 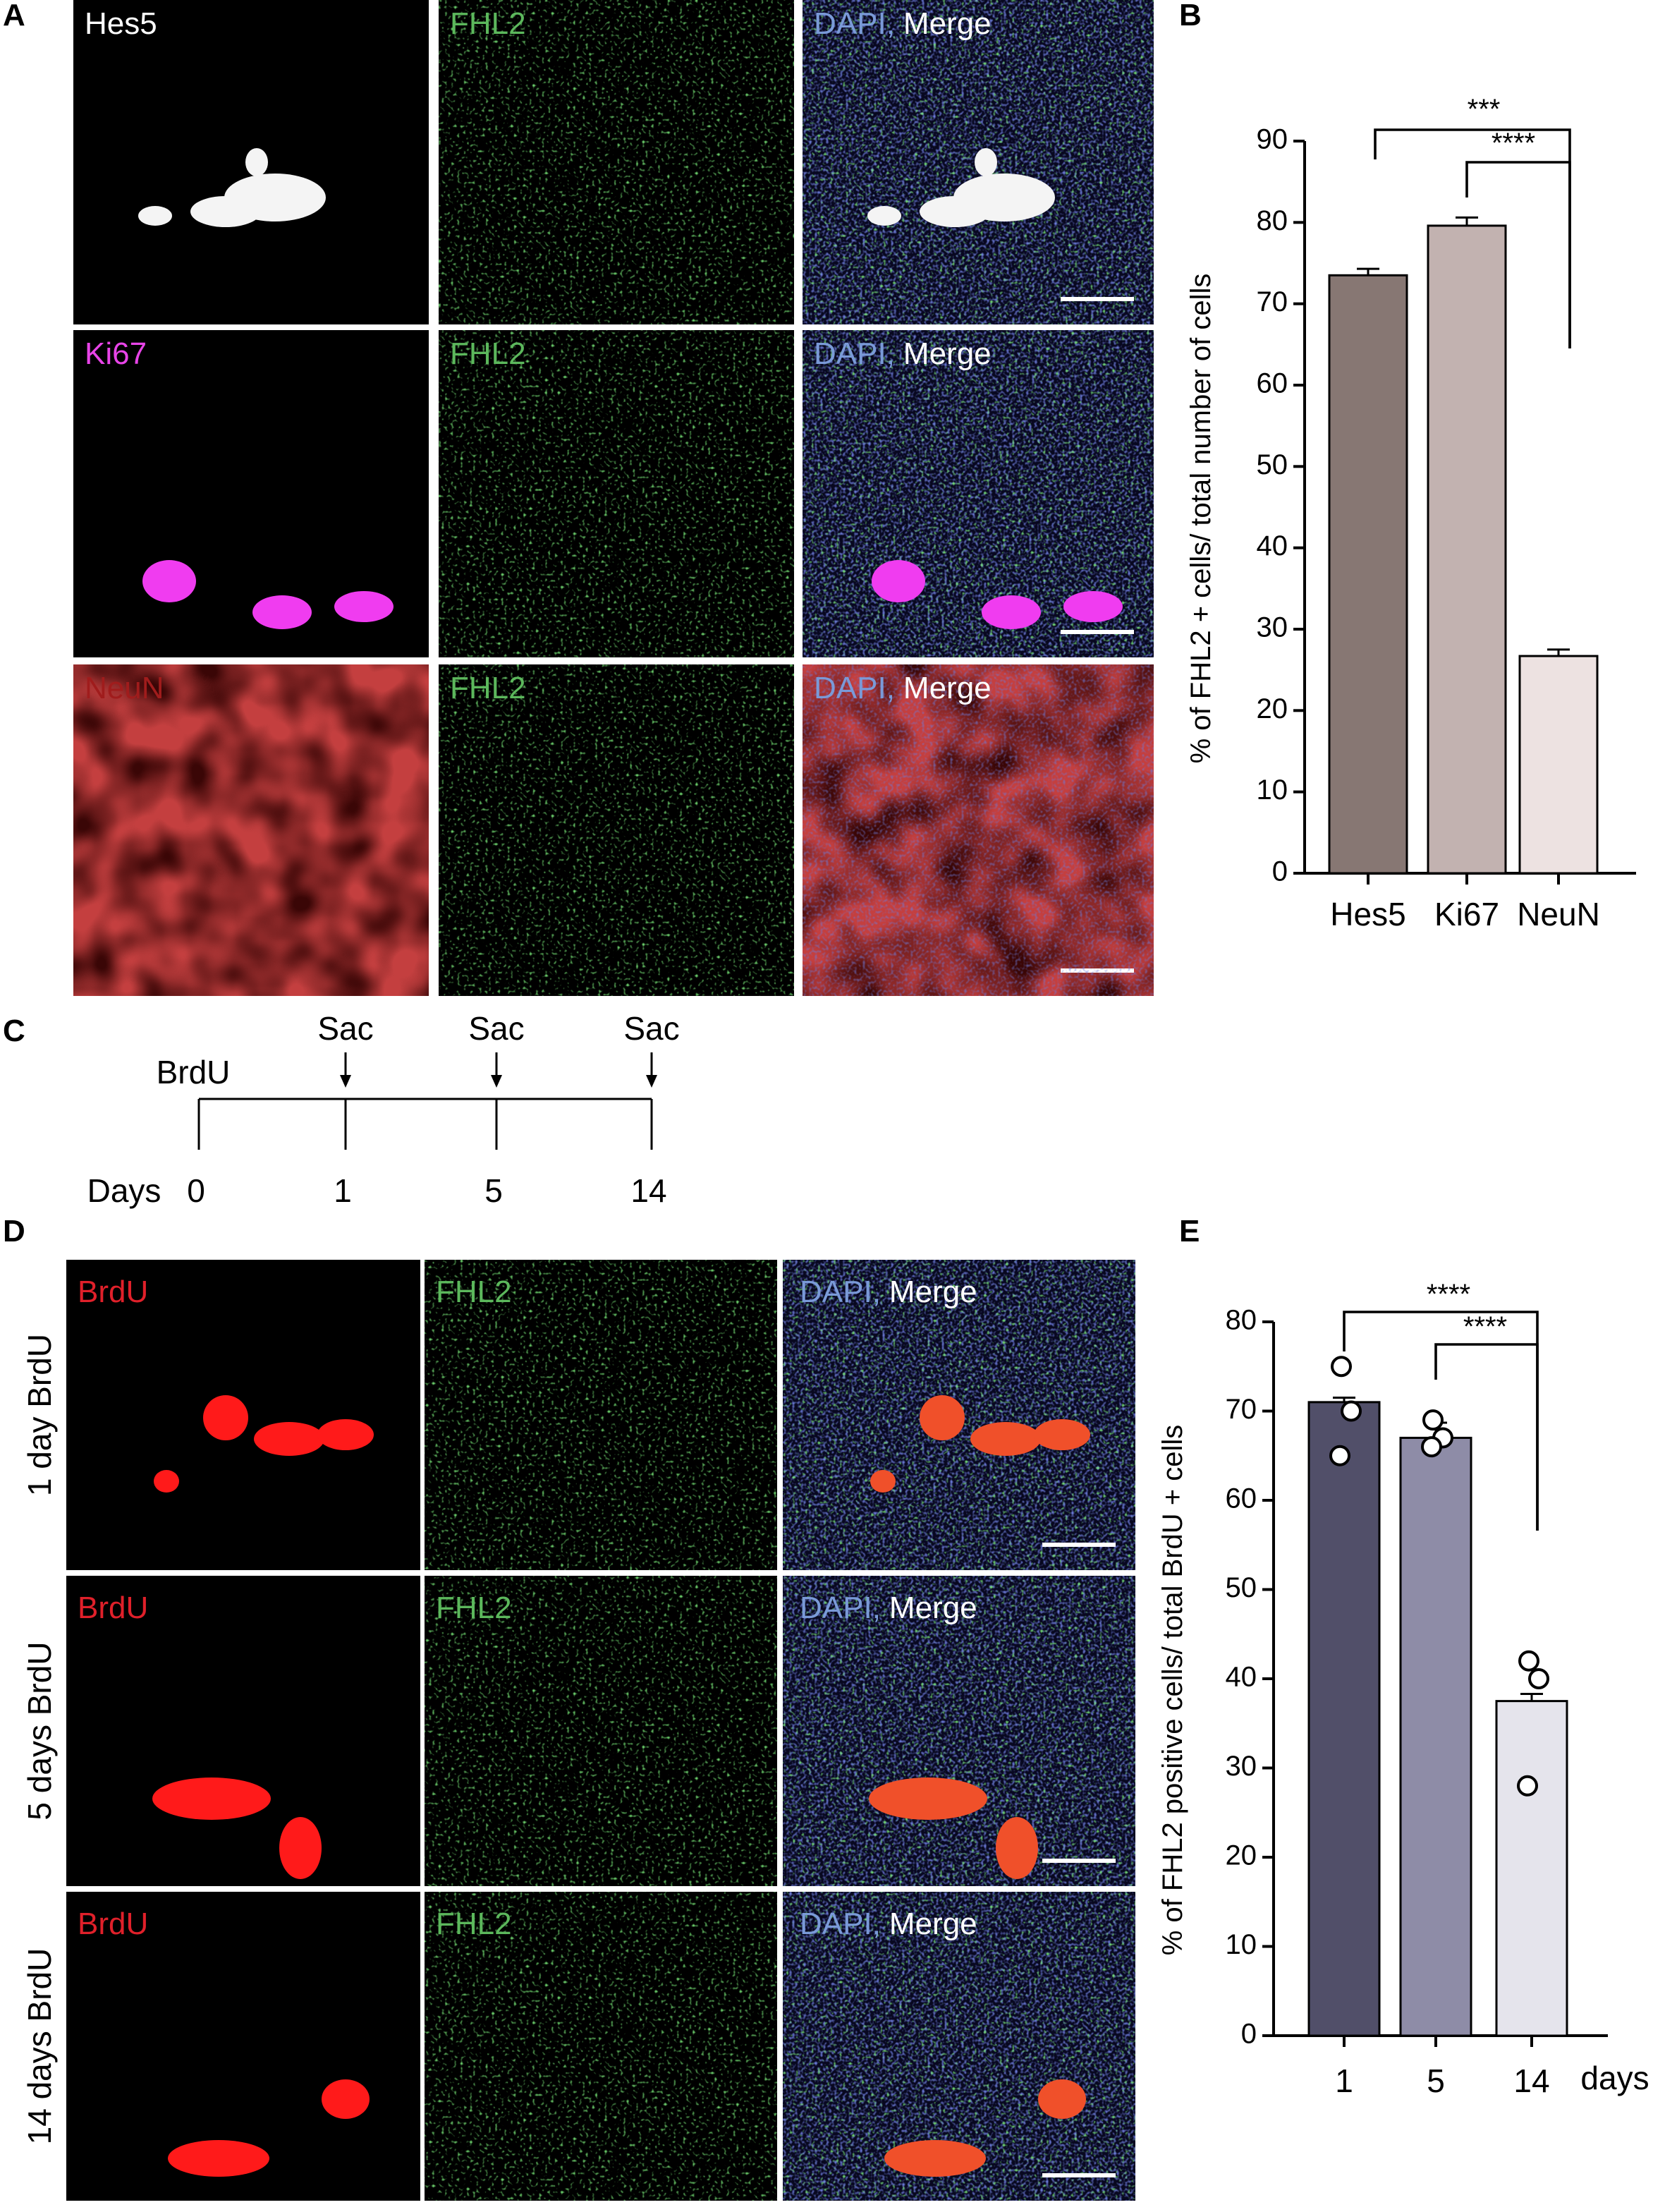 What do you see at coordinates (1614, 2078) in the screenshot?
I see `x-axis-label: days` at bounding box center [1614, 2078].